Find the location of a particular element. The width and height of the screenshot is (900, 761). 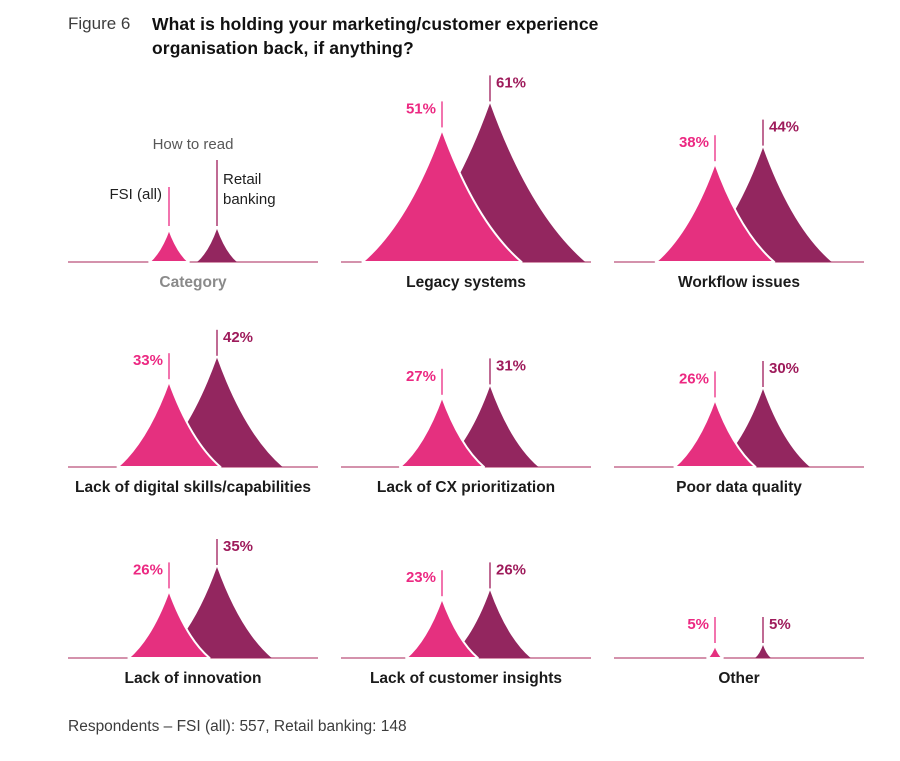

peak-chart: 23% 26% is located at coordinates (466, 593).